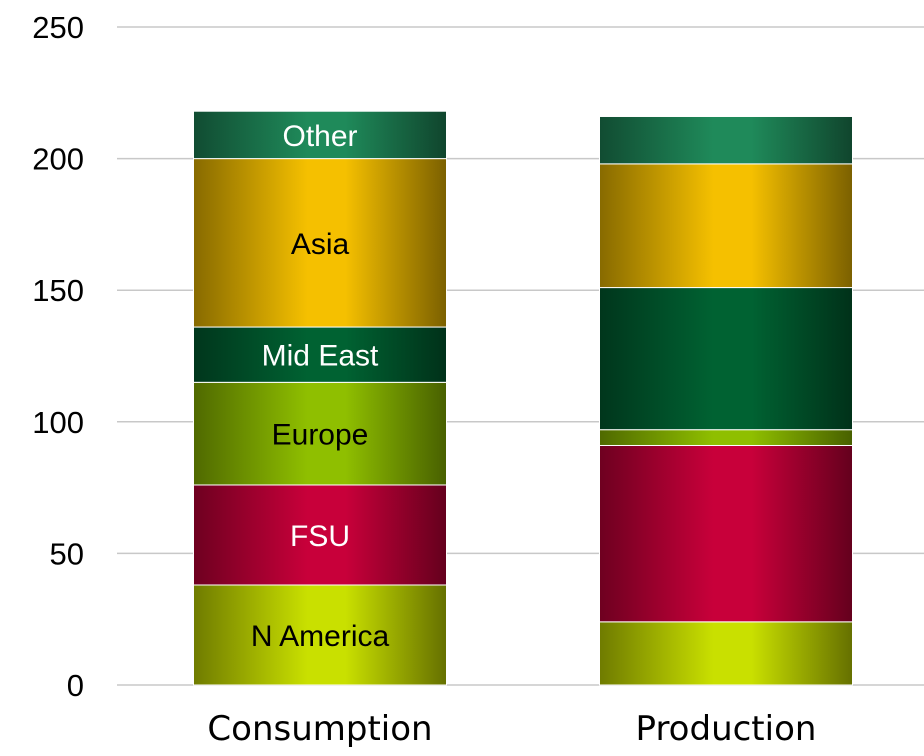 Image resolution: width=924 pixels, height=756 pixels. I want to click on segment-label: N America, so click(320, 636).